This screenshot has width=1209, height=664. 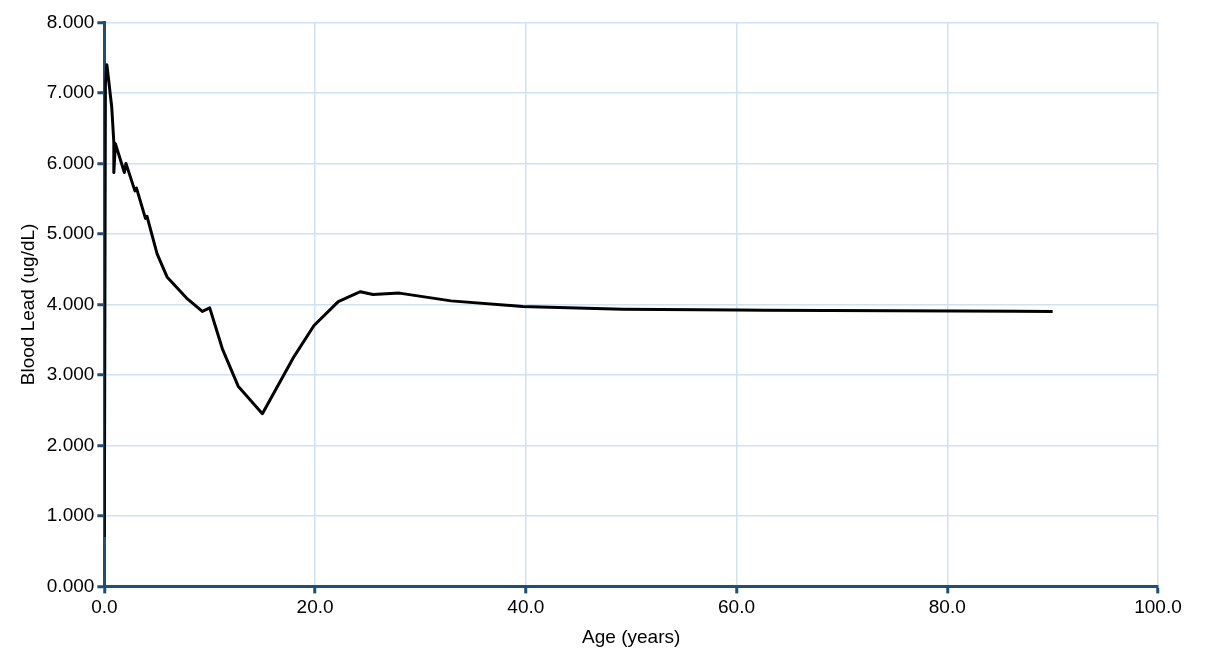 What do you see at coordinates (315, 607) in the screenshot?
I see `x-tick-label: 20.0` at bounding box center [315, 607].